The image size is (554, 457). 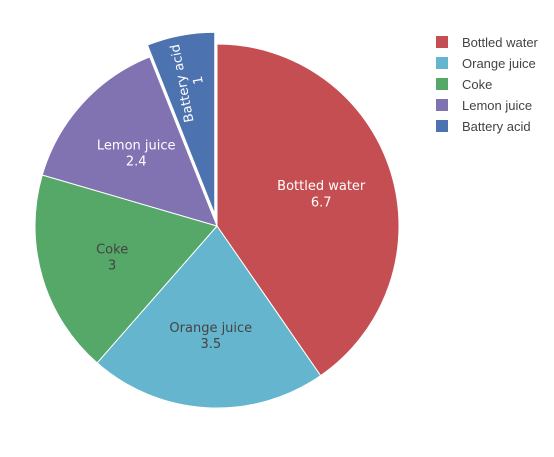 I want to click on slice-label-orange-juice: Orange juice 3.5, so click(x=210, y=336).